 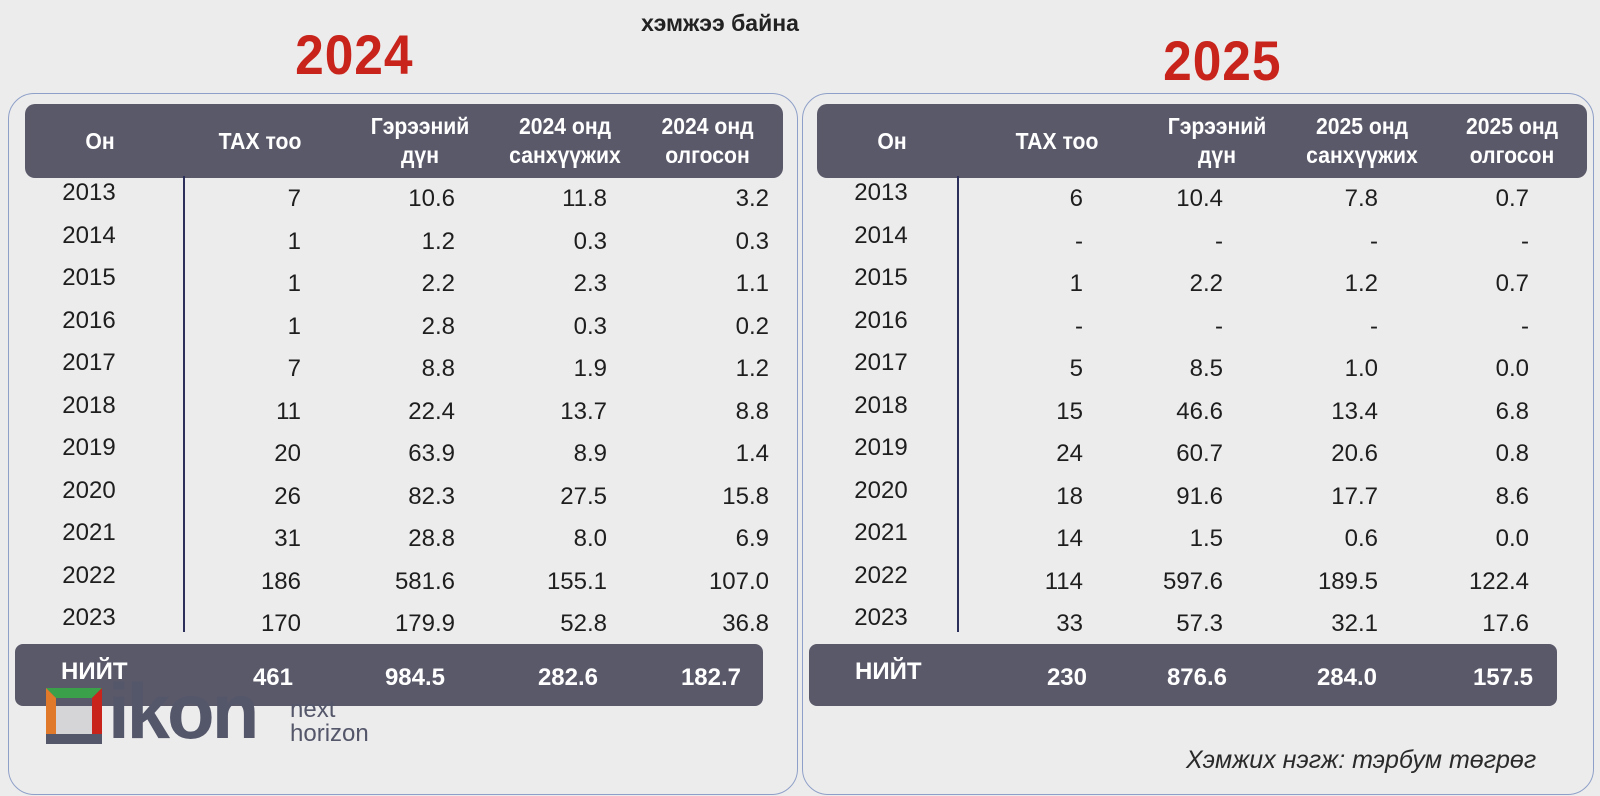 I want to click on row-disbursed: 0.7, so click(x=1512, y=198).